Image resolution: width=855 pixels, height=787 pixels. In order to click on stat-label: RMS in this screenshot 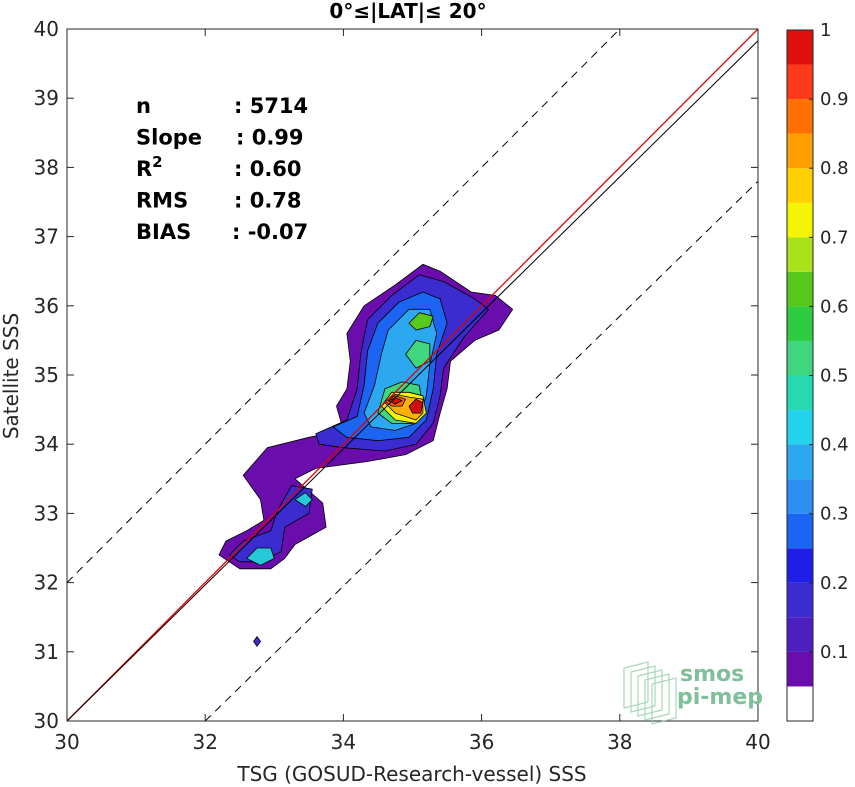, I will do `click(162, 201)`.